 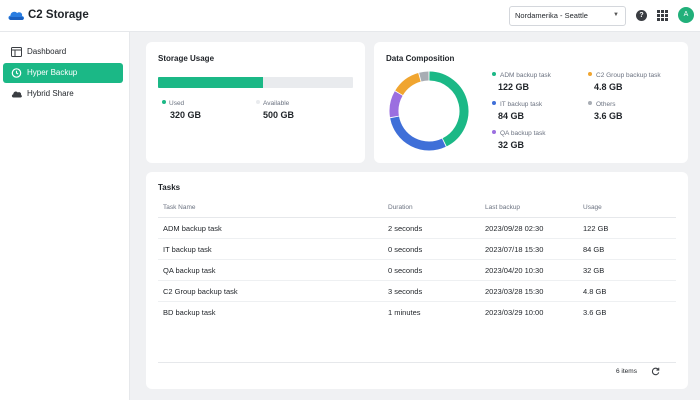 I want to click on help-icon: ?, so click(x=641, y=15).